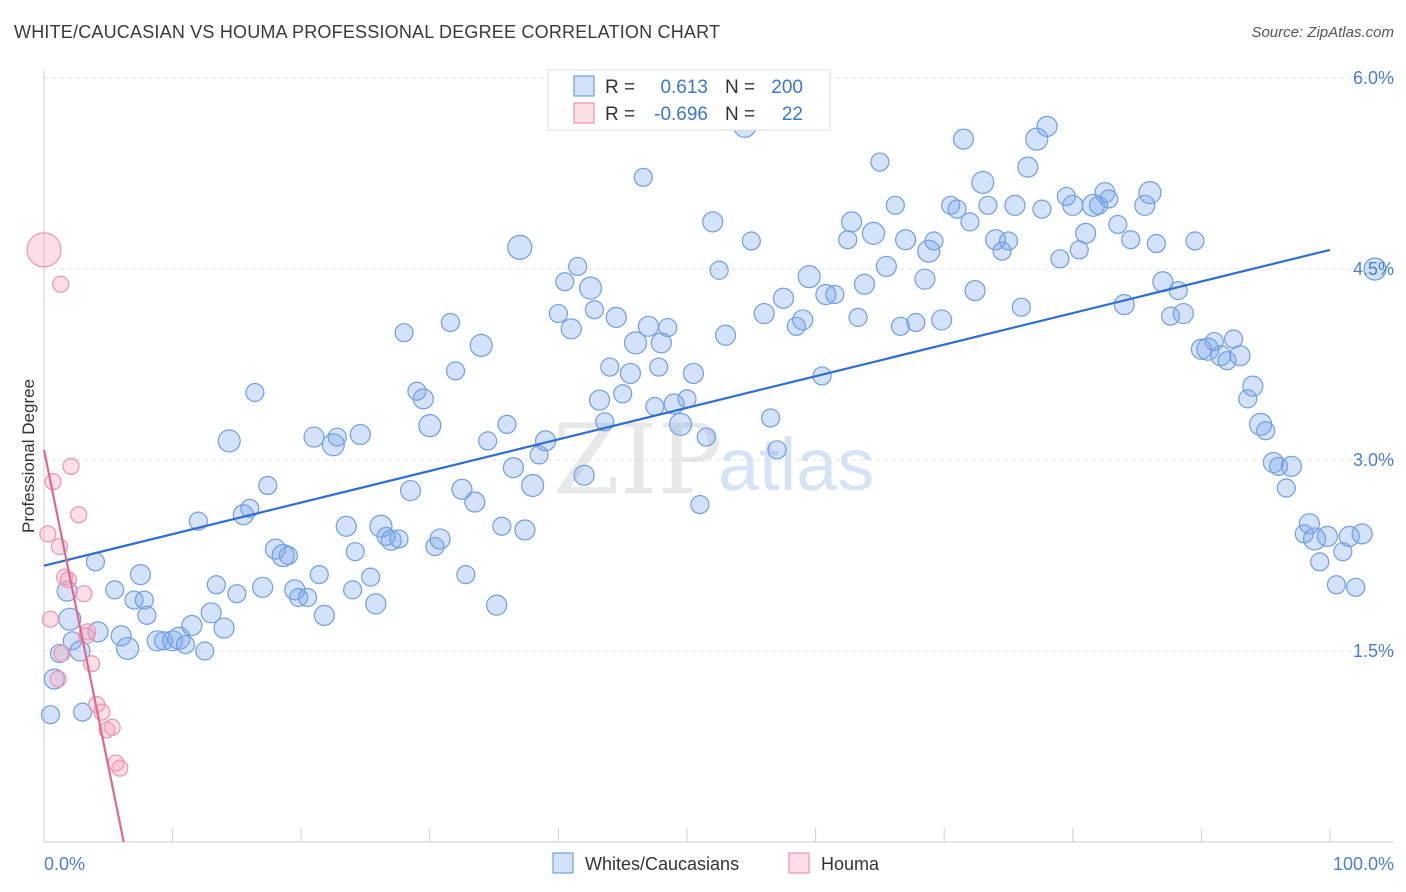  I want to click on y-axis-label: Professional Degree, so click(28, 456).